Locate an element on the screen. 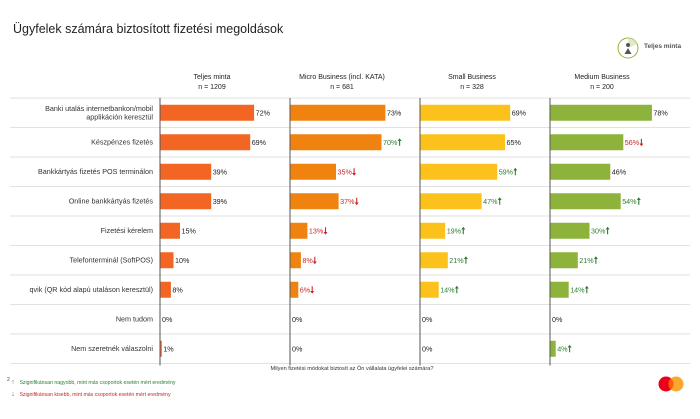 This screenshot has height=419, width=700. category-label: Készpénzes fizetés is located at coordinates (122, 142).